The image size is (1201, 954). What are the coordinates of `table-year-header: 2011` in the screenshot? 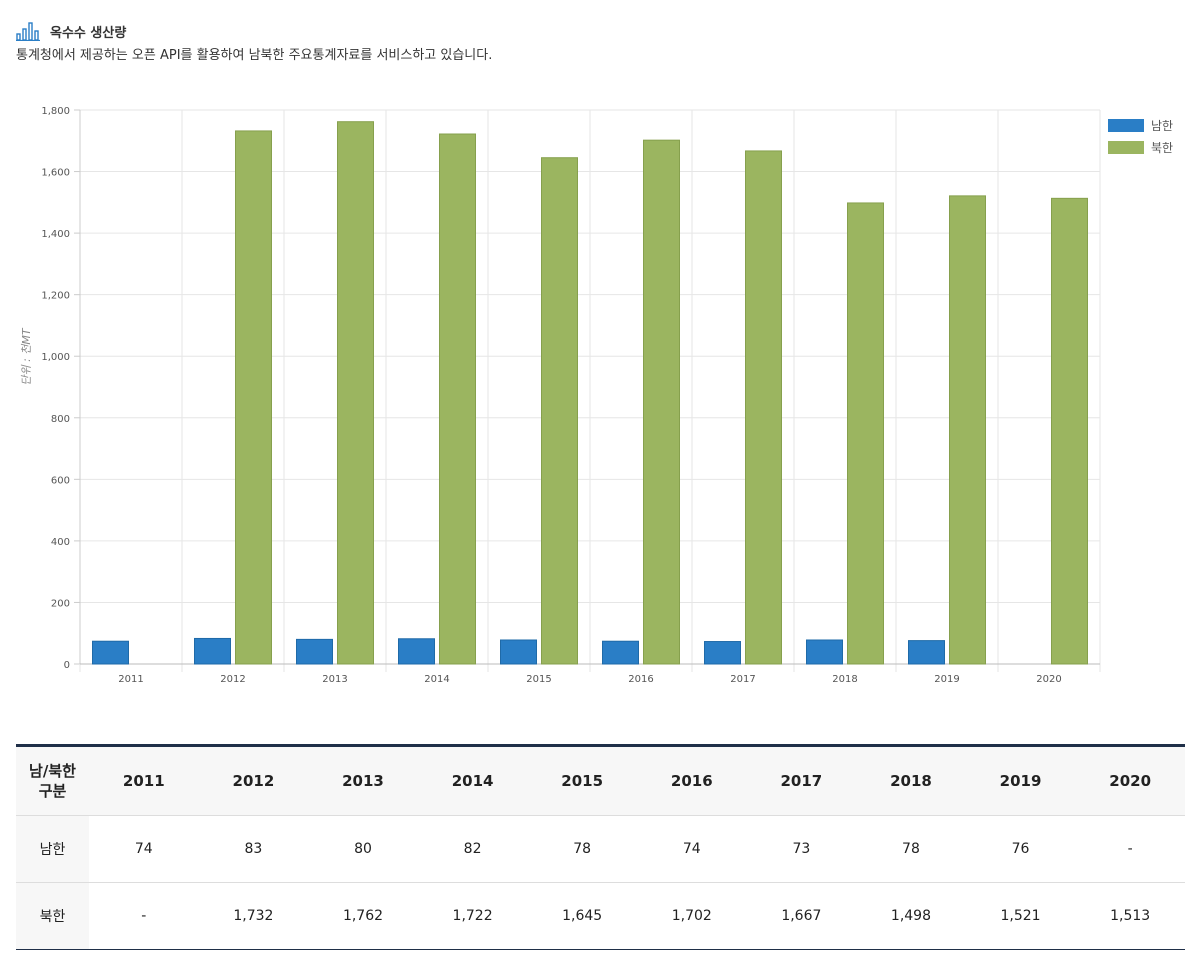 It's located at (144, 780).